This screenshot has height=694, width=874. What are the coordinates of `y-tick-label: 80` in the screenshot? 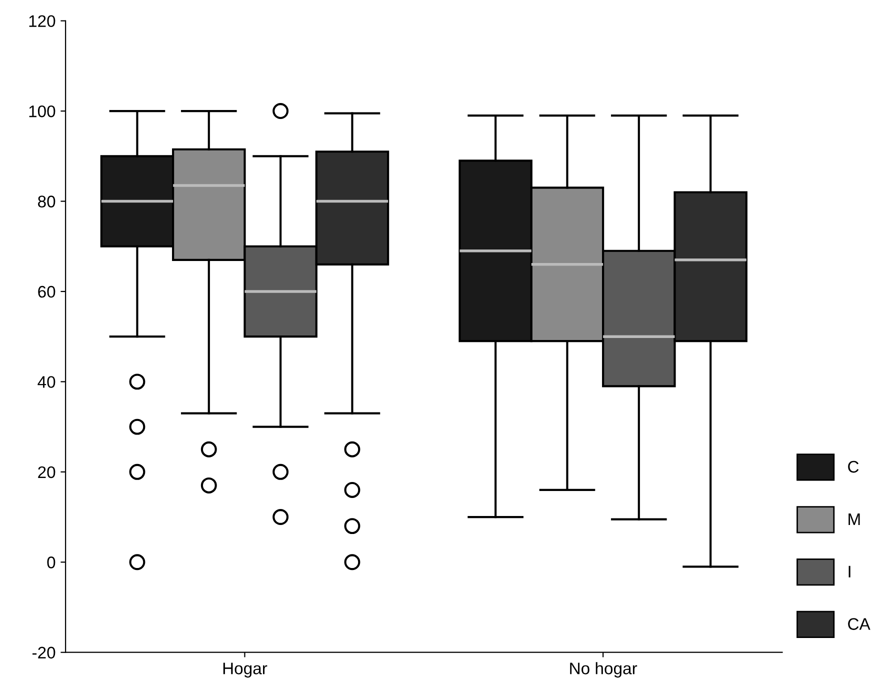 It's located at (47, 202).